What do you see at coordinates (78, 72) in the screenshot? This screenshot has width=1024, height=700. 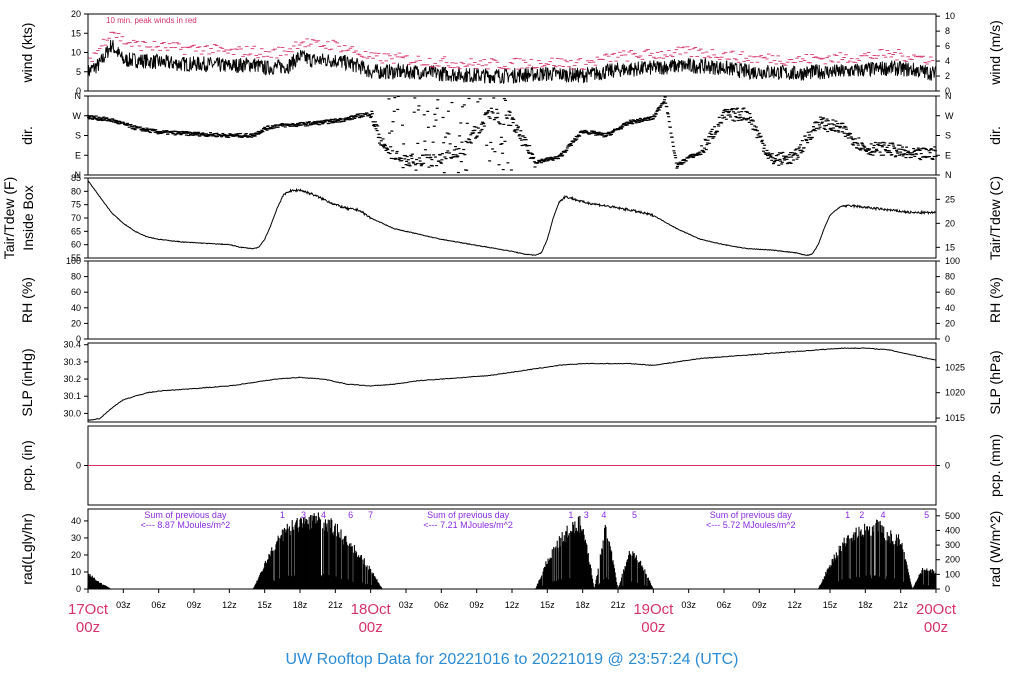 I see `wind-left-tick-label: 5` at bounding box center [78, 72].